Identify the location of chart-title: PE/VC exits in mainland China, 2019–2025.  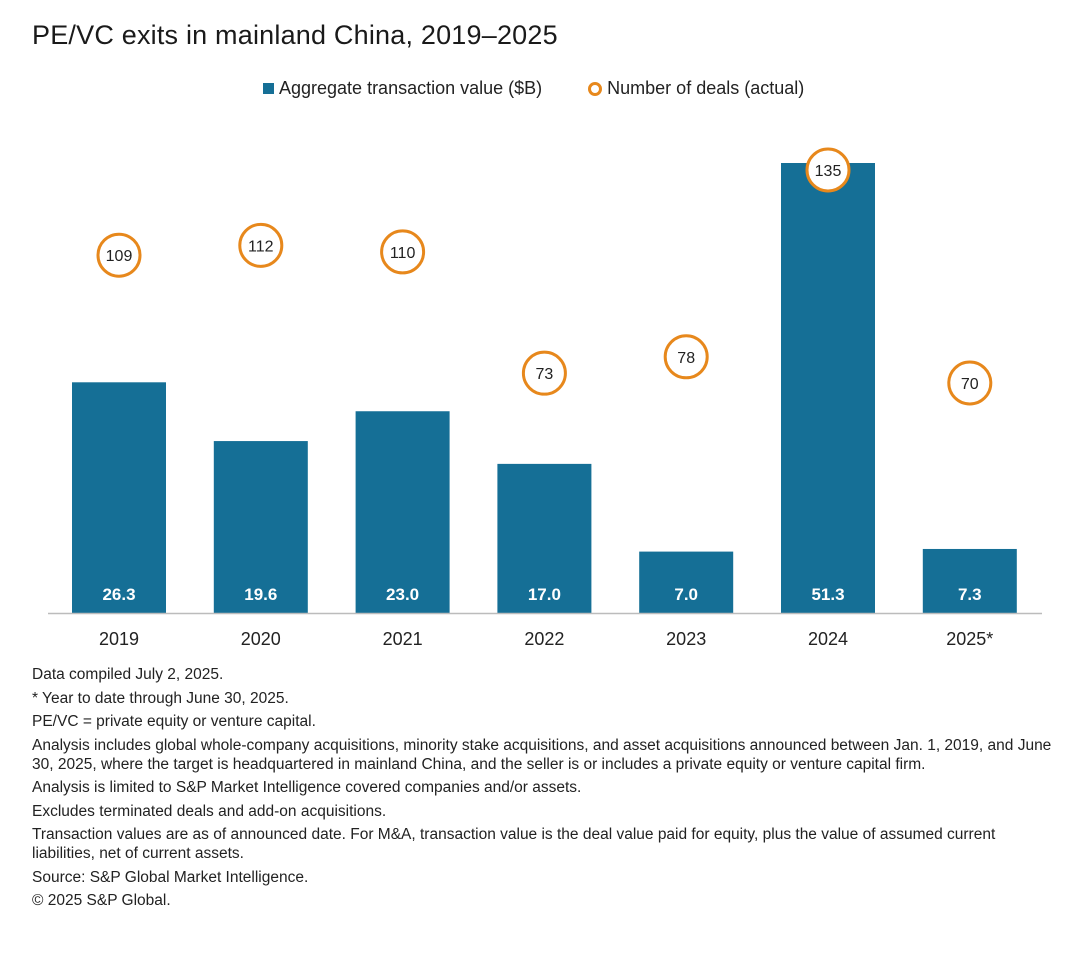
(295, 35).